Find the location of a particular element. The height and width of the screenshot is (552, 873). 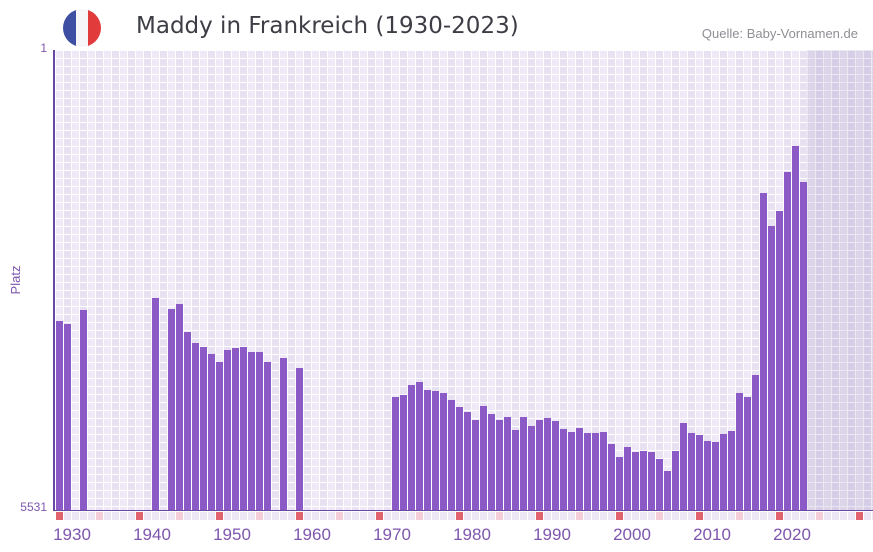

bar-1981 is located at coordinates (475, 464).